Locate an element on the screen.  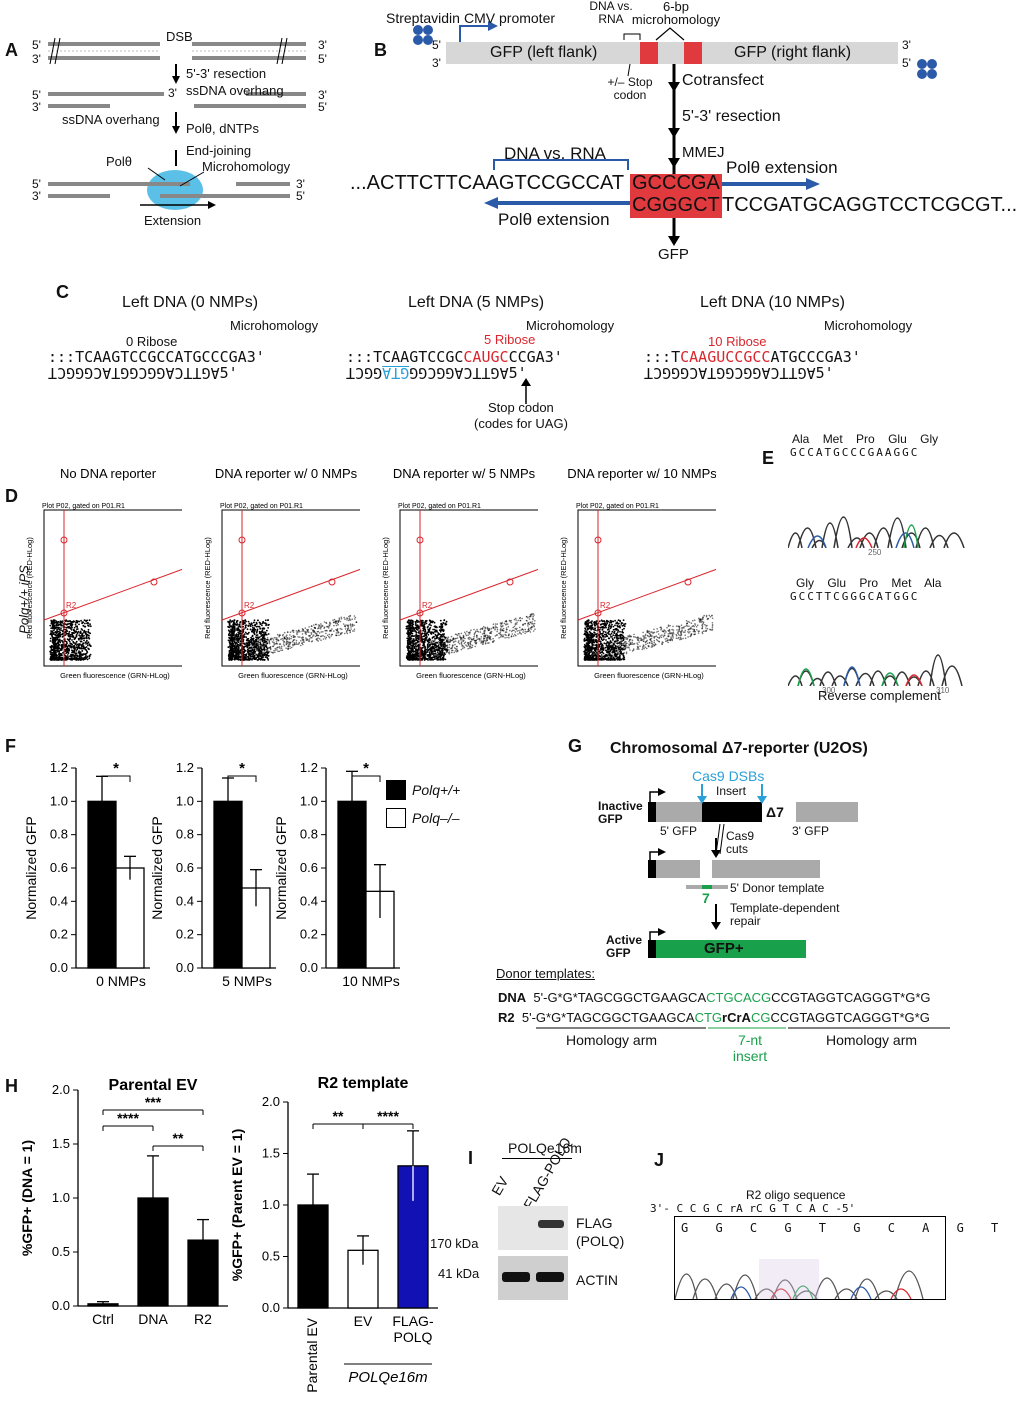
flow-plot-title-2: DNA reporter w/ 5 NMPs is located at coordinates (464, 473).